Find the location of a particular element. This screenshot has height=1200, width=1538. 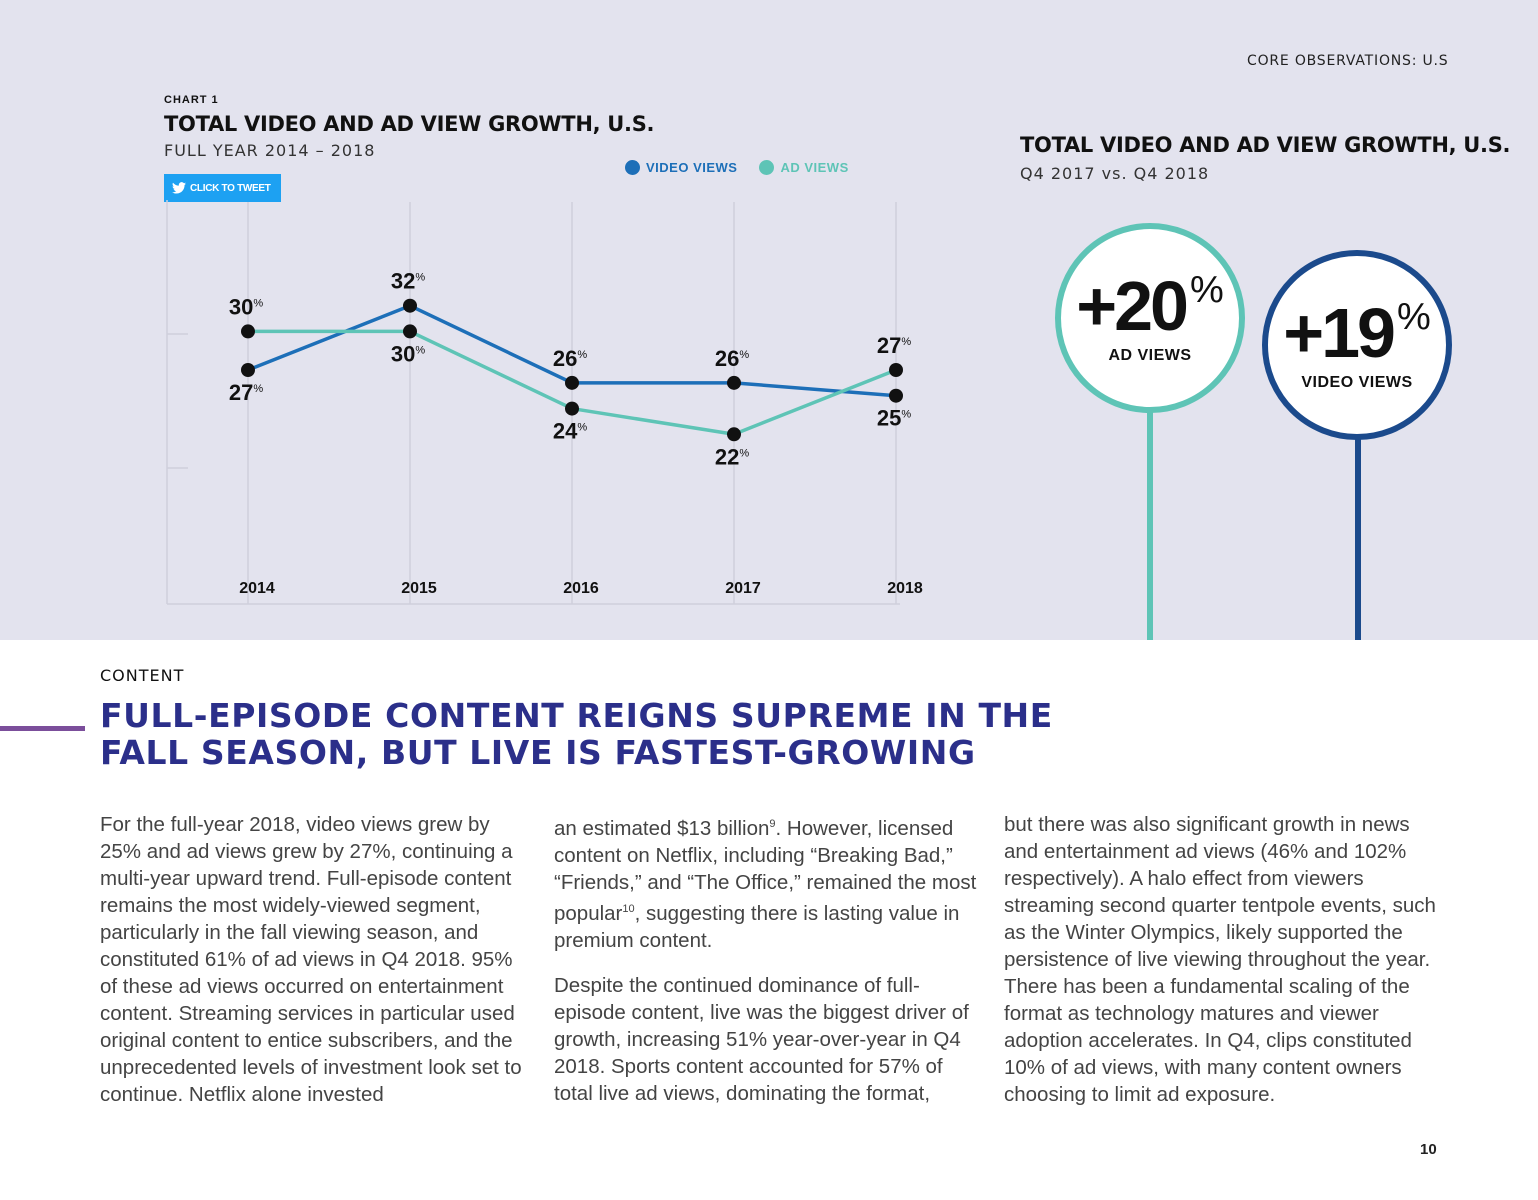

video-views-data-label: 25% is located at coordinates (894, 418).